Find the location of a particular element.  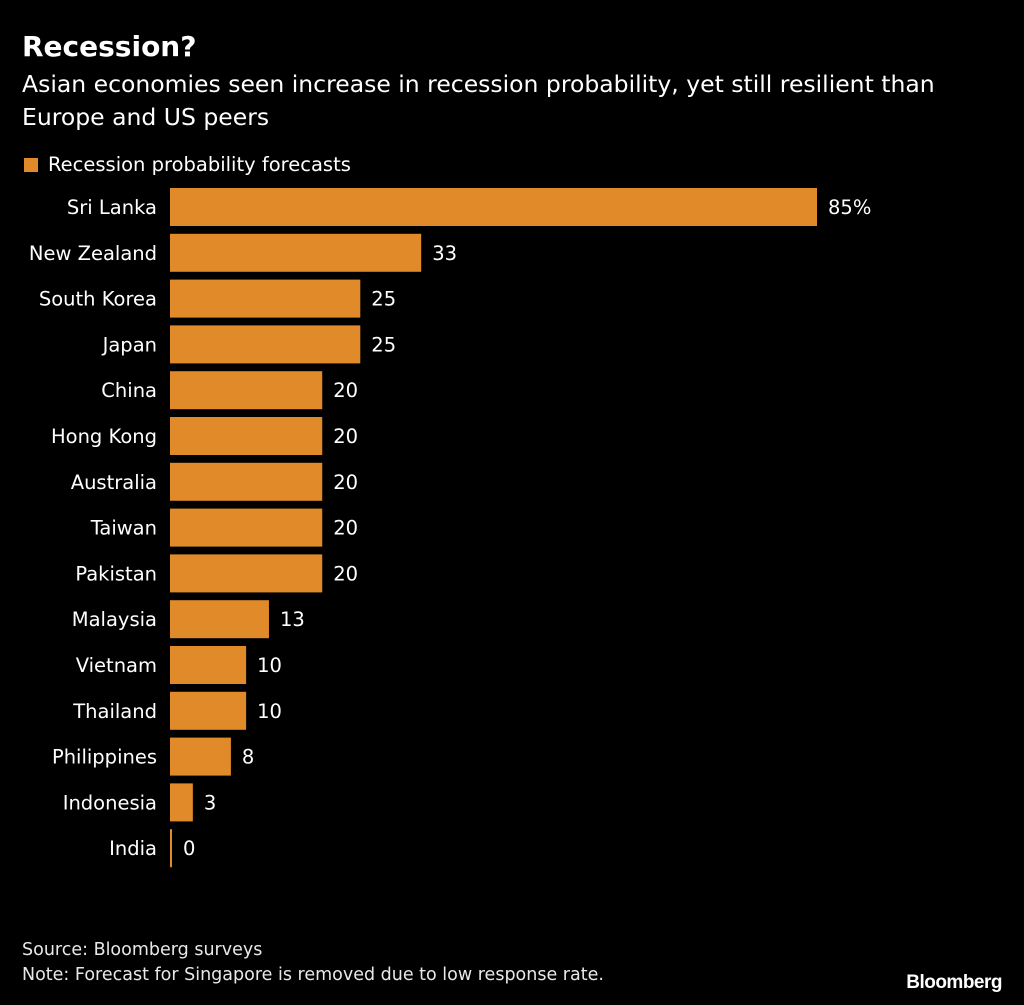

legend-swatch is located at coordinates (31, 164).